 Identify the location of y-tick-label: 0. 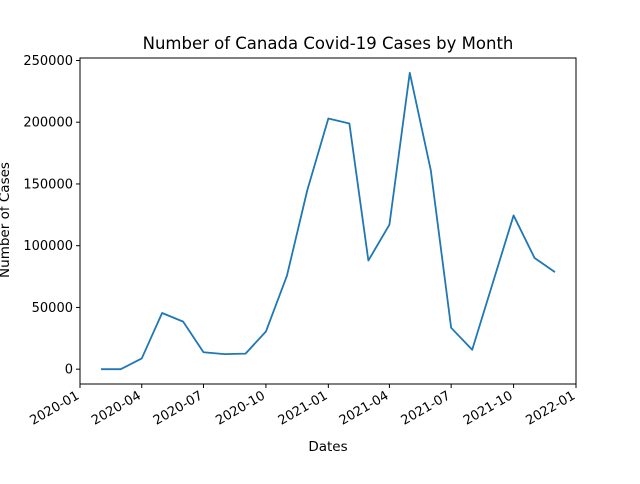
(69, 370).